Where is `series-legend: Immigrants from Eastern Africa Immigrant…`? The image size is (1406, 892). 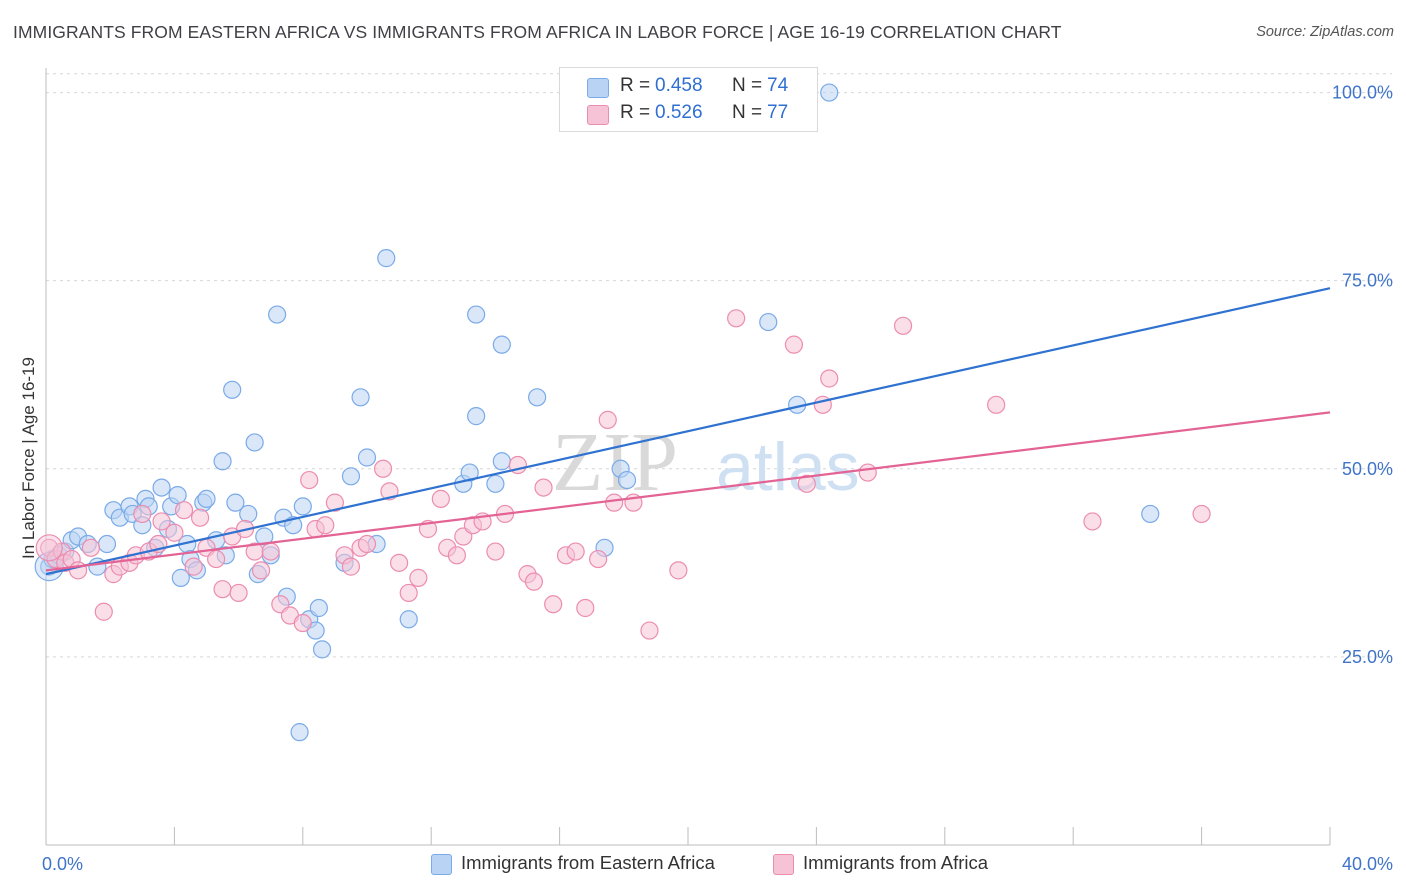
series-legend: Immigrants from Eastern Africa Immigrant… is located at coordinates (703, 865).